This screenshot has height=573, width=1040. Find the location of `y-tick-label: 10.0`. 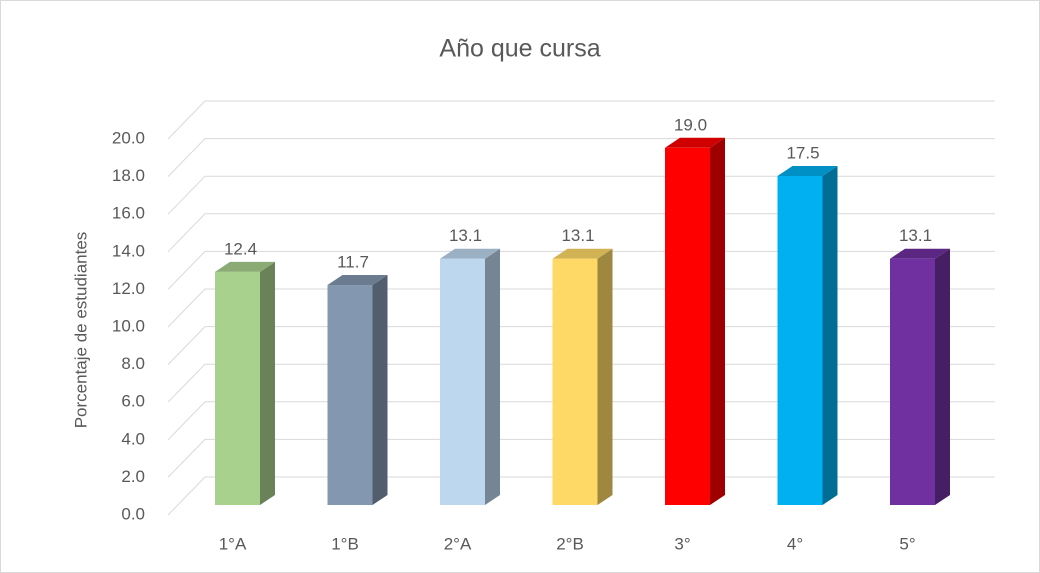

y-tick-label: 10.0 is located at coordinates (128, 325).